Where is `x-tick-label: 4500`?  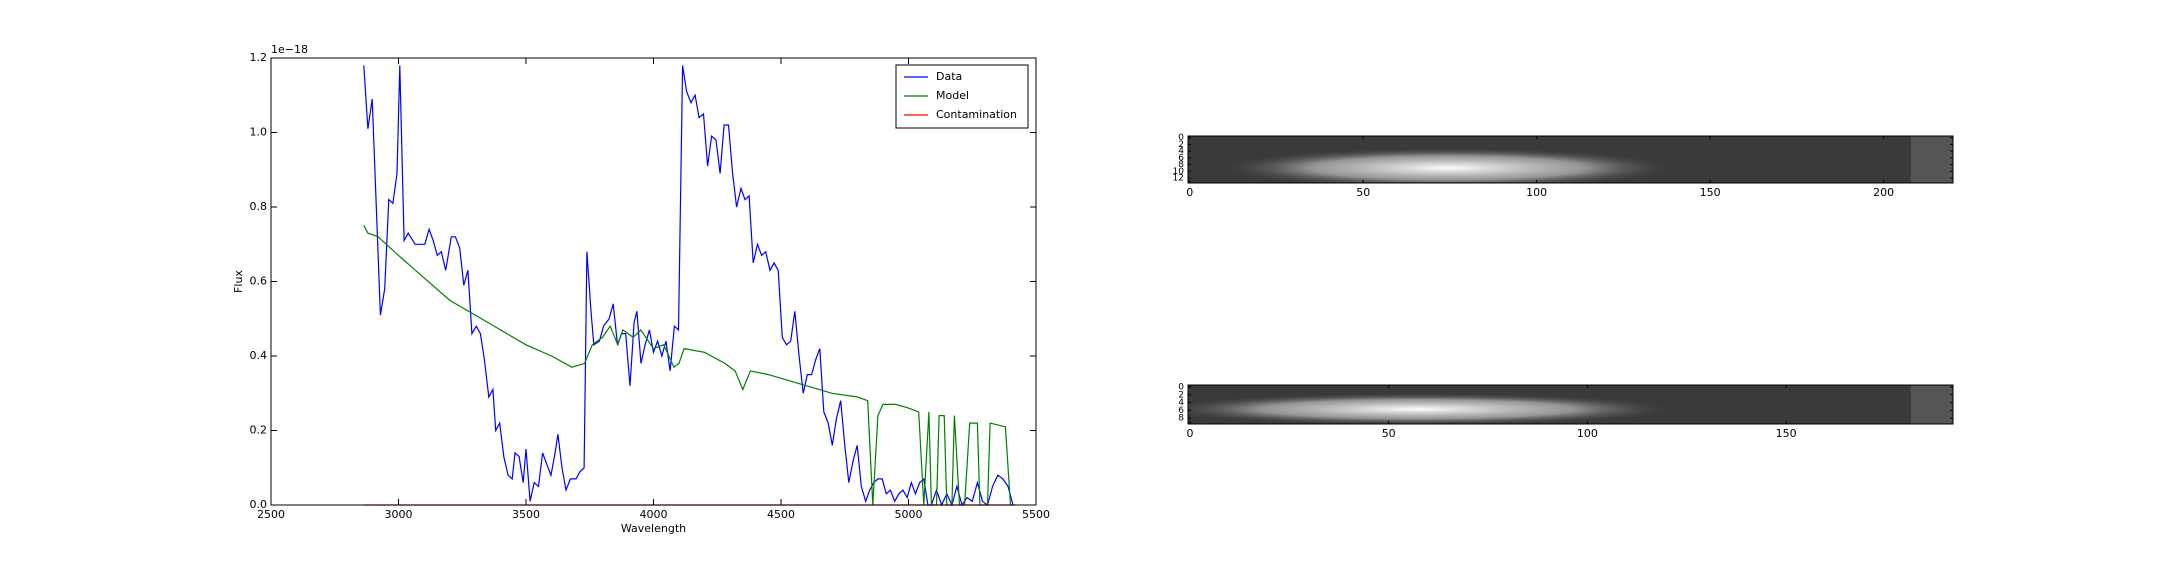
x-tick-label: 4500 is located at coordinates (781, 514).